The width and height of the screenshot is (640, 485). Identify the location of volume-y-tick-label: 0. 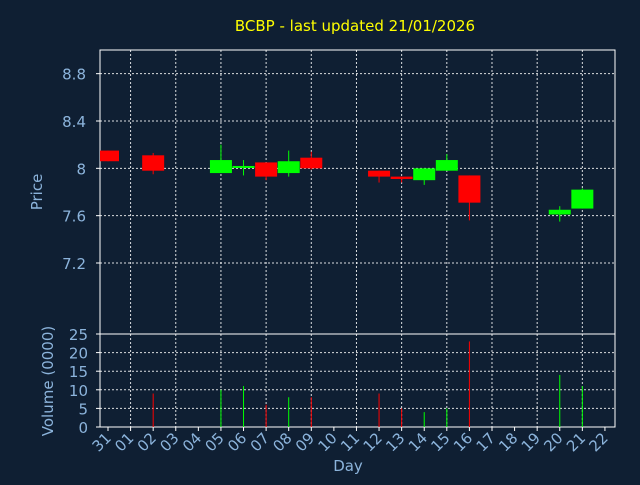
(83, 428).